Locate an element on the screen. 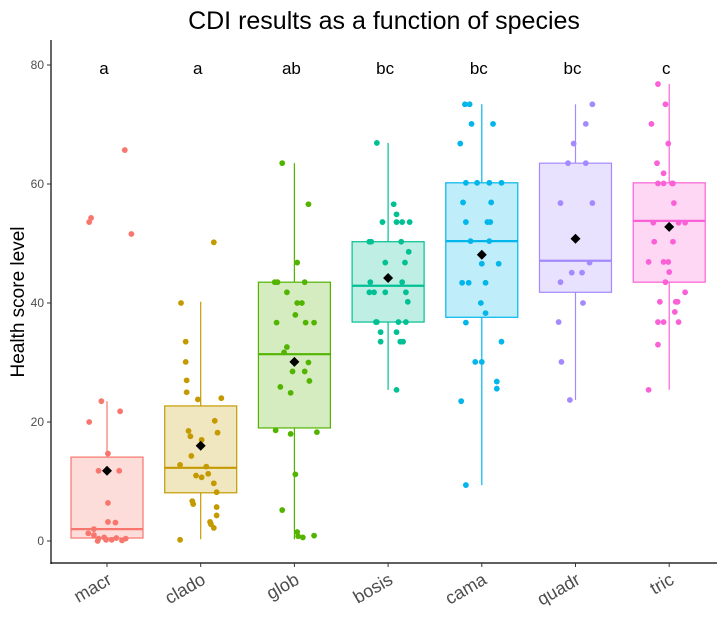 The height and width of the screenshot is (620, 727). box-group-bosis: bc is located at coordinates (388, 226).